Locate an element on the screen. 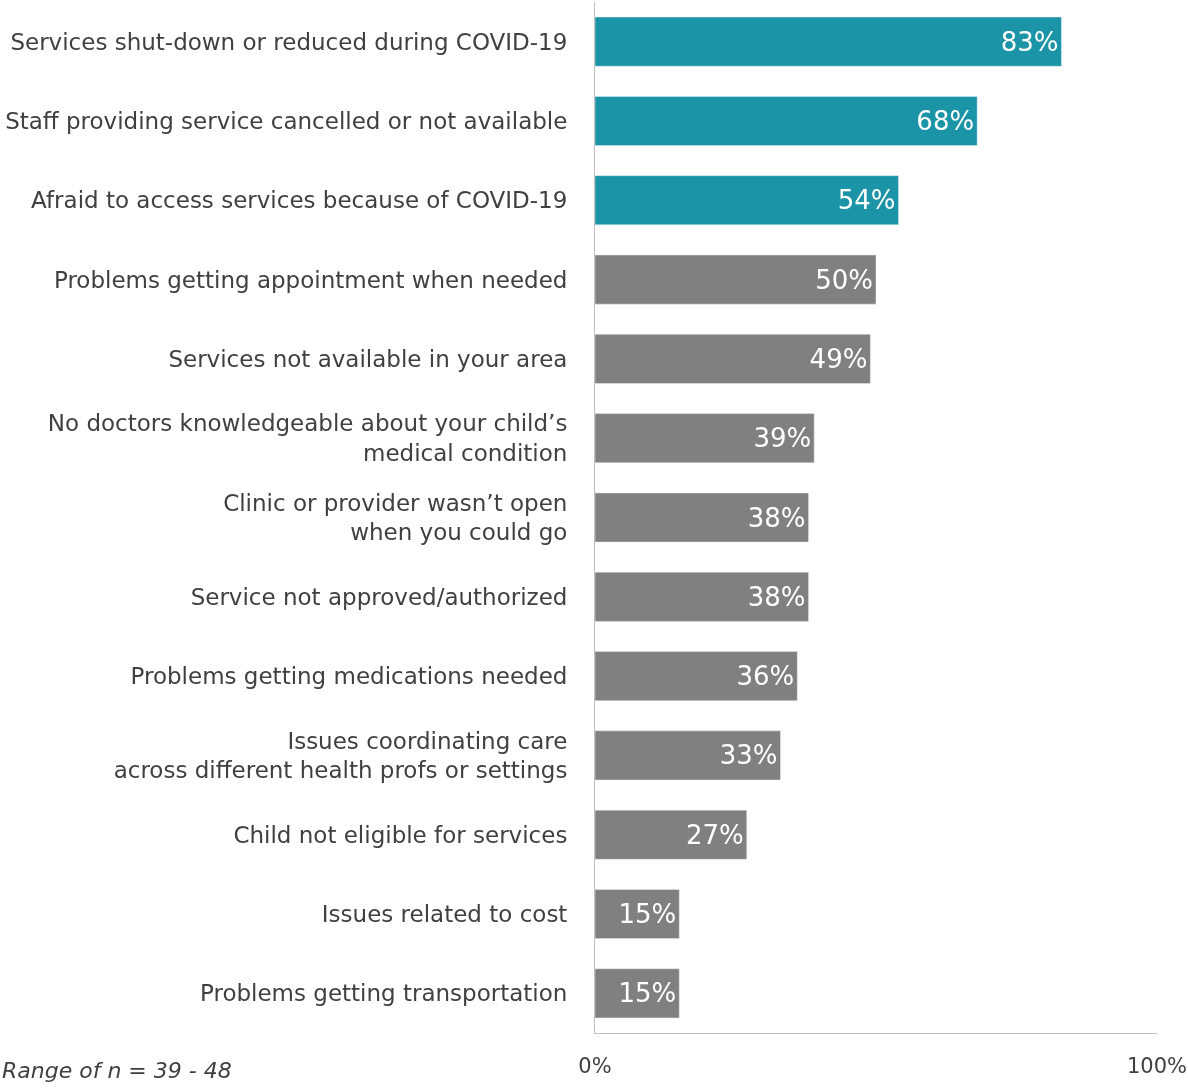  y-tick-label: Services not available in your area is located at coordinates (368, 358).